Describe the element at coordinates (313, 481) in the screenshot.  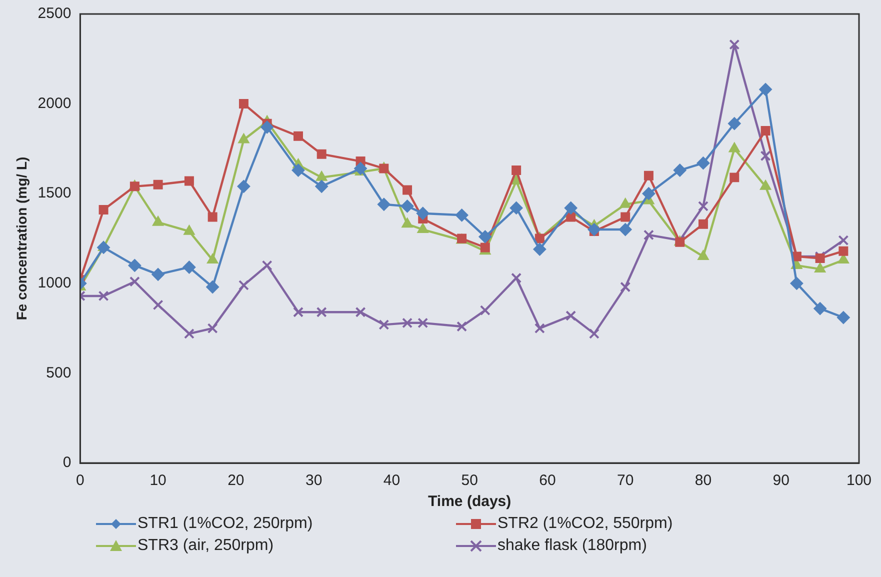
I see `x-tick-label: 30` at that location.